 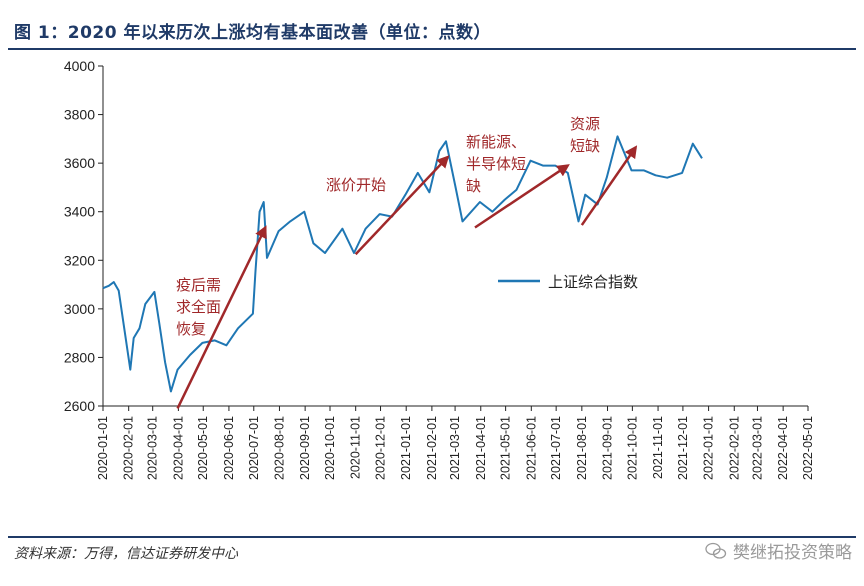 What do you see at coordinates (808, 448) in the screenshot?
I see `x-tick-label: 2022-05-01` at bounding box center [808, 448].